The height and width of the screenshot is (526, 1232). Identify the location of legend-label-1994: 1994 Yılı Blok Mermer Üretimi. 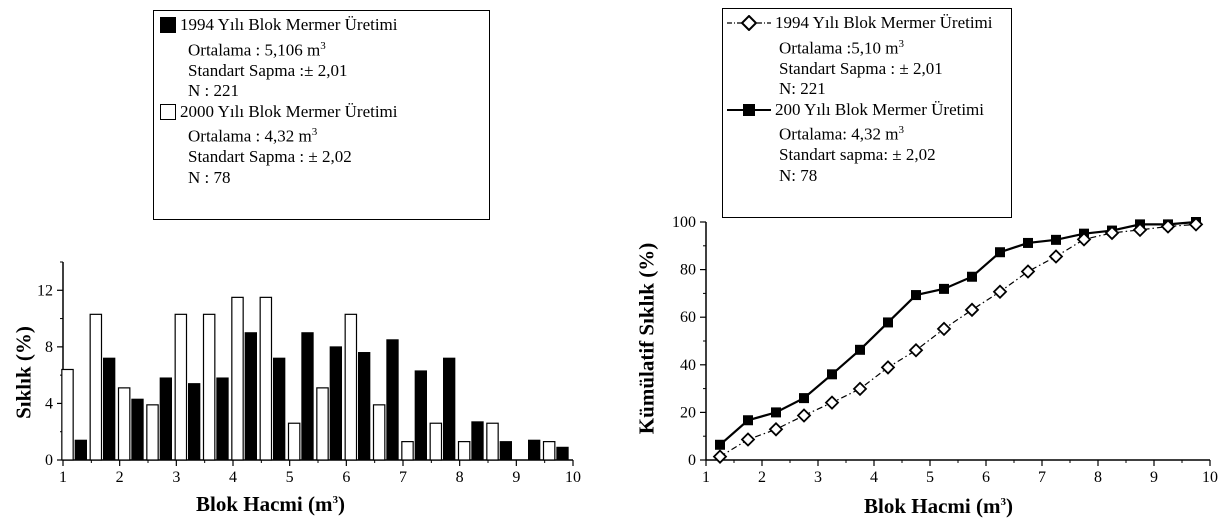
(289, 24).